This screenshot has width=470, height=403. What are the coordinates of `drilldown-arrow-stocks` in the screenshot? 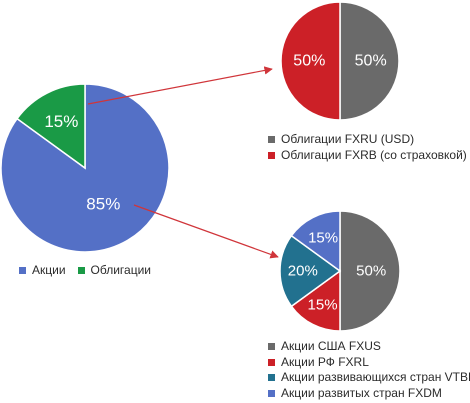 It's located at (206, 231).